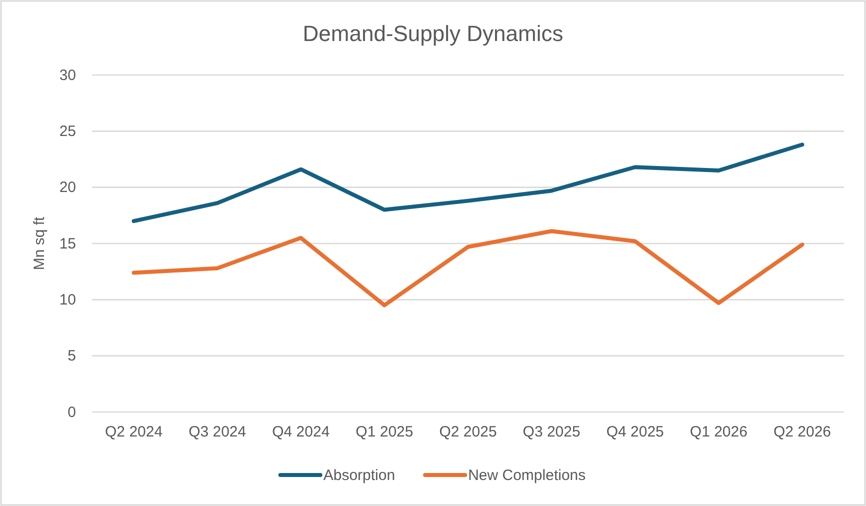  I want to click on x-tick-label: Q4 2025, so click(635, 432).